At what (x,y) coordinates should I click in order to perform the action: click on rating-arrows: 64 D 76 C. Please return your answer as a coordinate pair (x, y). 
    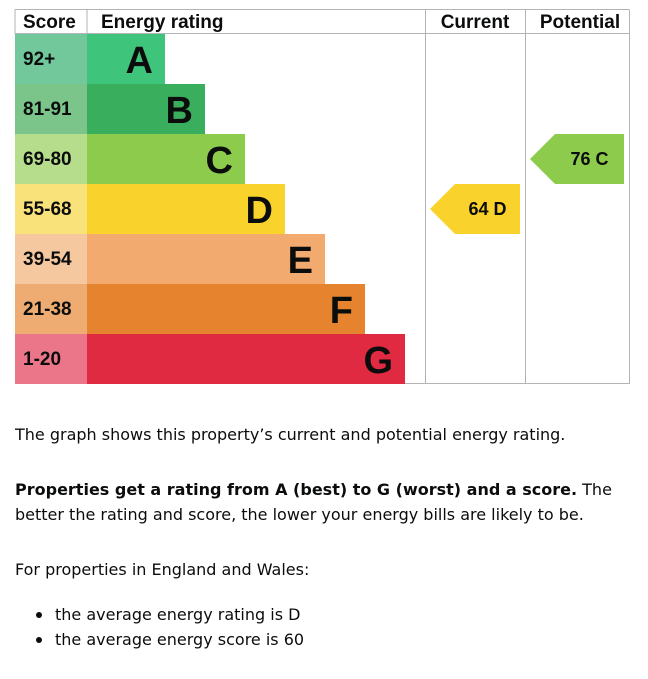
    Looking at the image, I should click on (527, 184).